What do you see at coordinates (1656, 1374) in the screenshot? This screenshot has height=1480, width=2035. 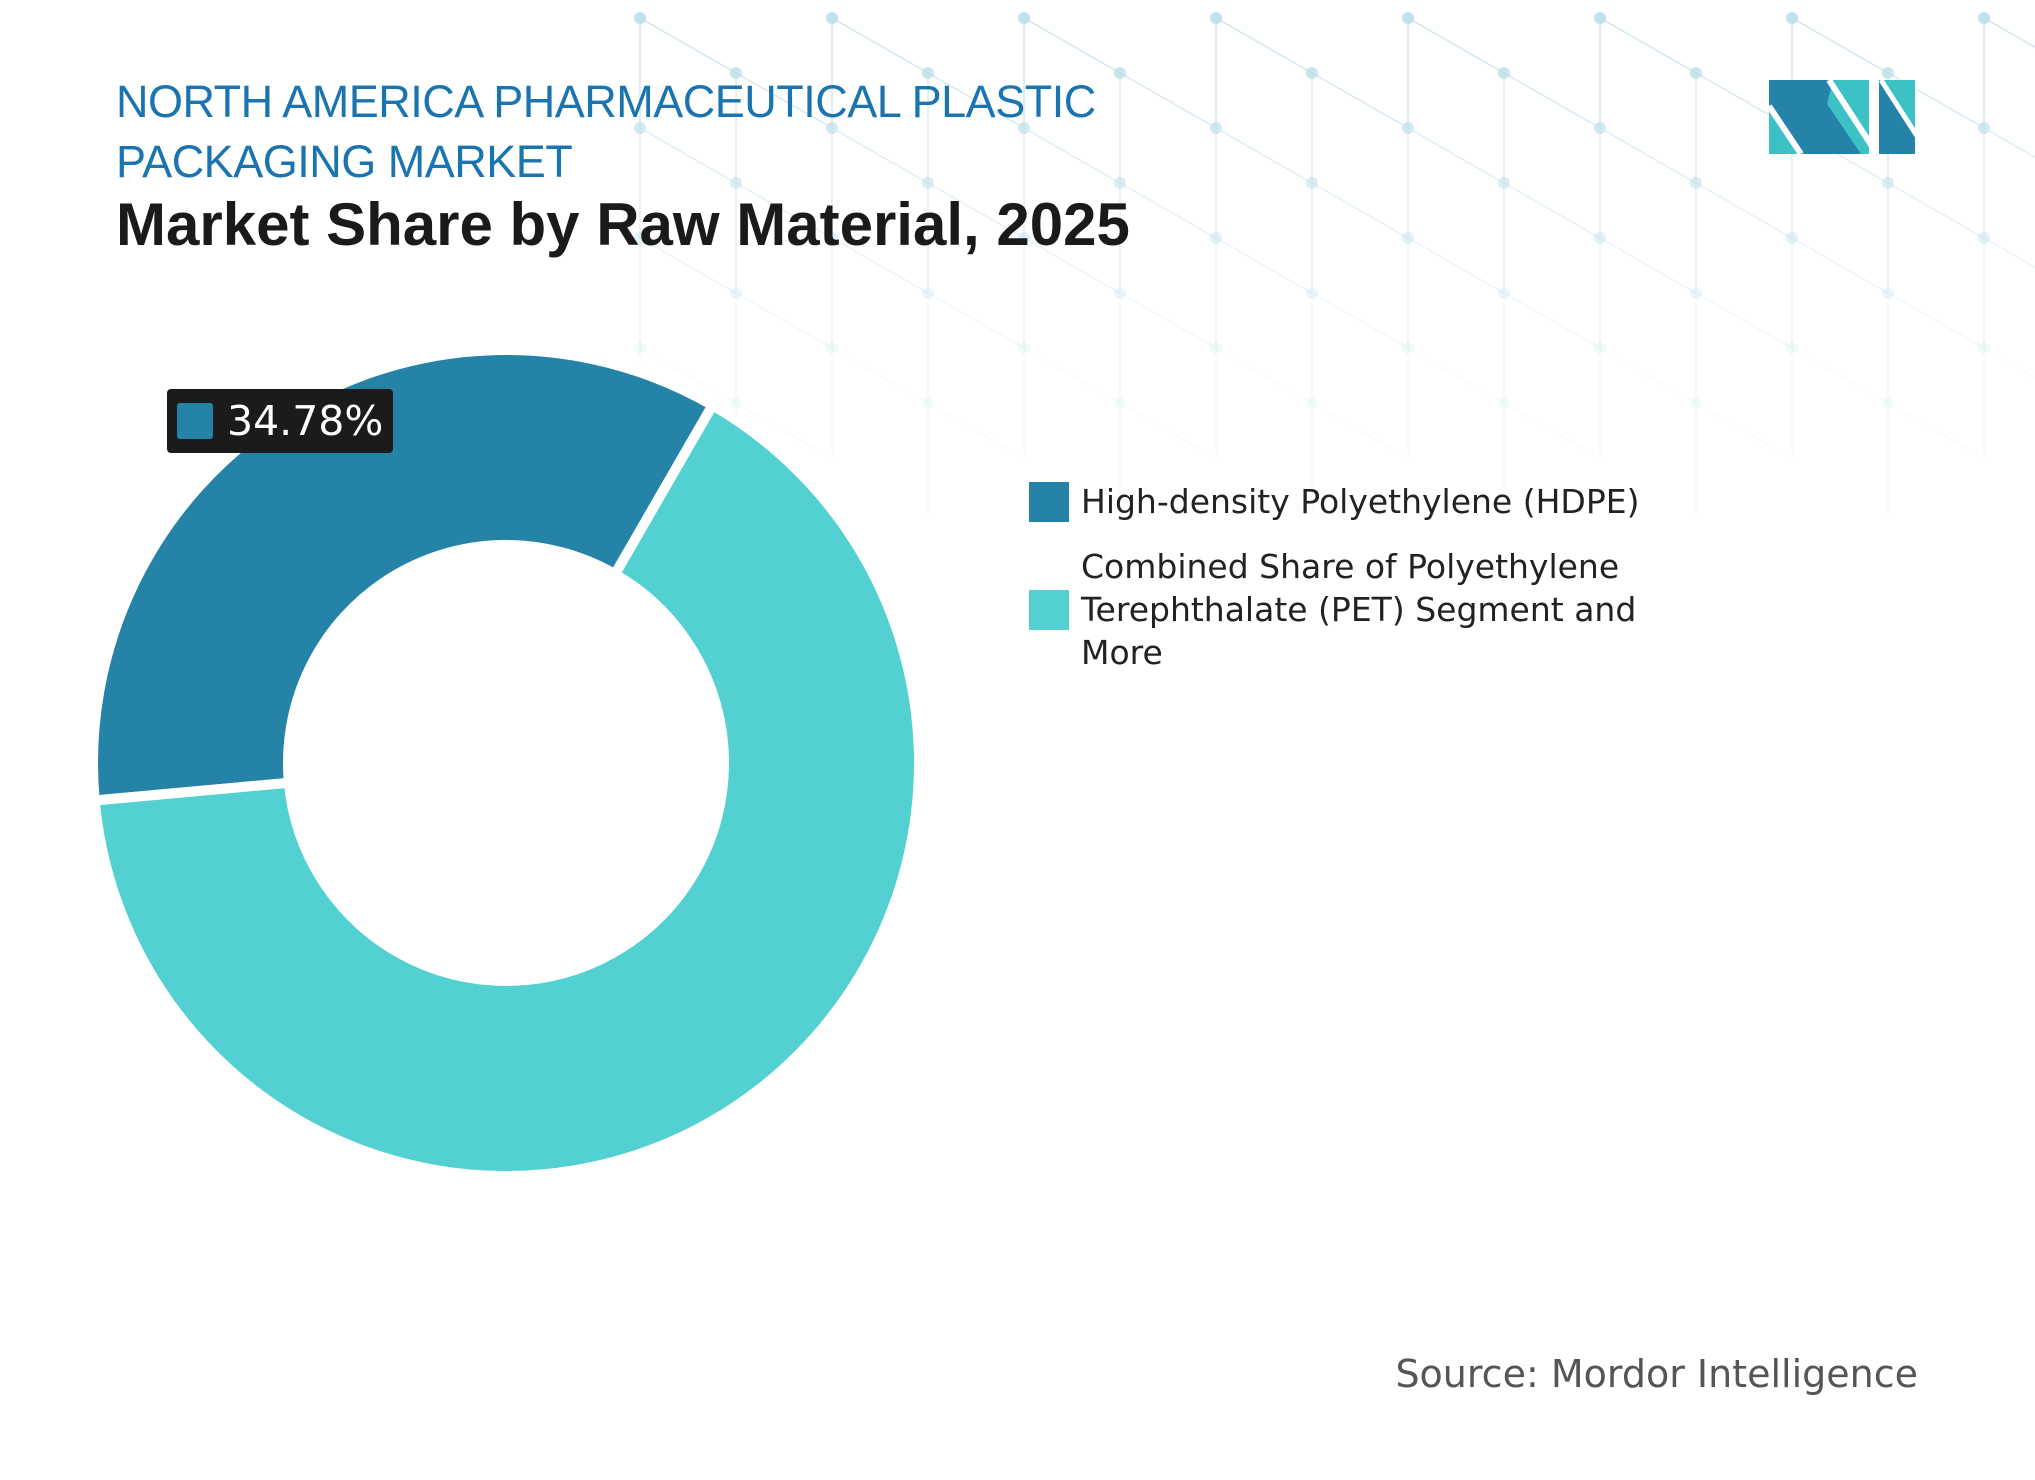 I see `source-note: Source: Mordor Intelligence` at bounding box center [1656, 1374].